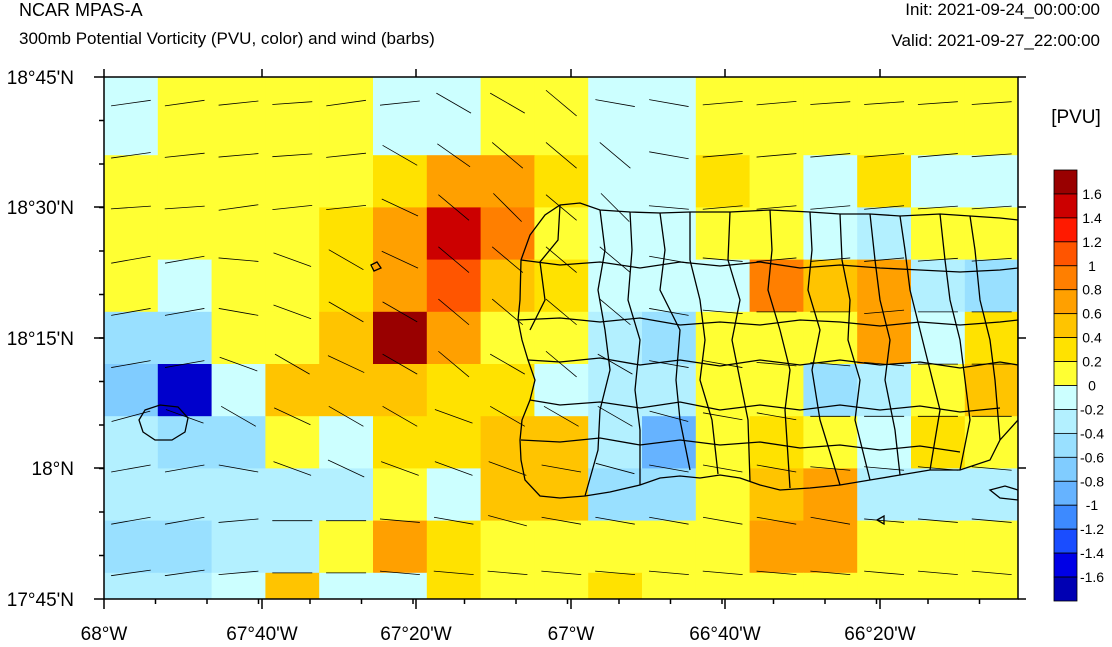  Describe the element at coordinates (1092, 505) in the screenshot. I see `colorbar-label: -1` at that location.